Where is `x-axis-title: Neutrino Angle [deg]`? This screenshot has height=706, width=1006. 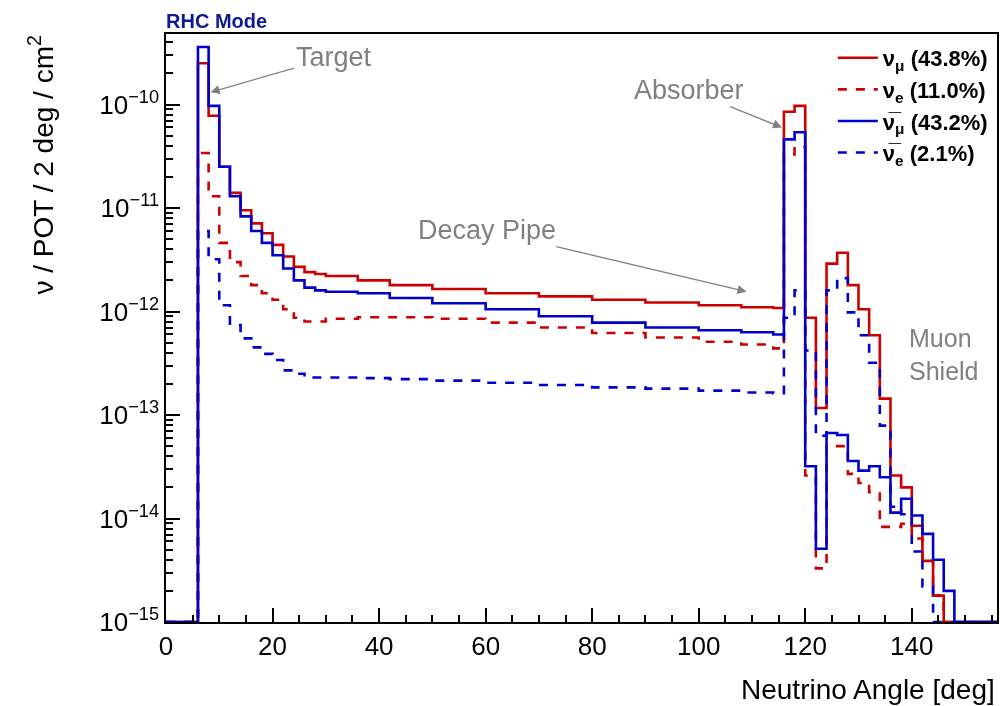 x-axis-title: Neutrino Angle [deg] is located at coordinates (868, 689).